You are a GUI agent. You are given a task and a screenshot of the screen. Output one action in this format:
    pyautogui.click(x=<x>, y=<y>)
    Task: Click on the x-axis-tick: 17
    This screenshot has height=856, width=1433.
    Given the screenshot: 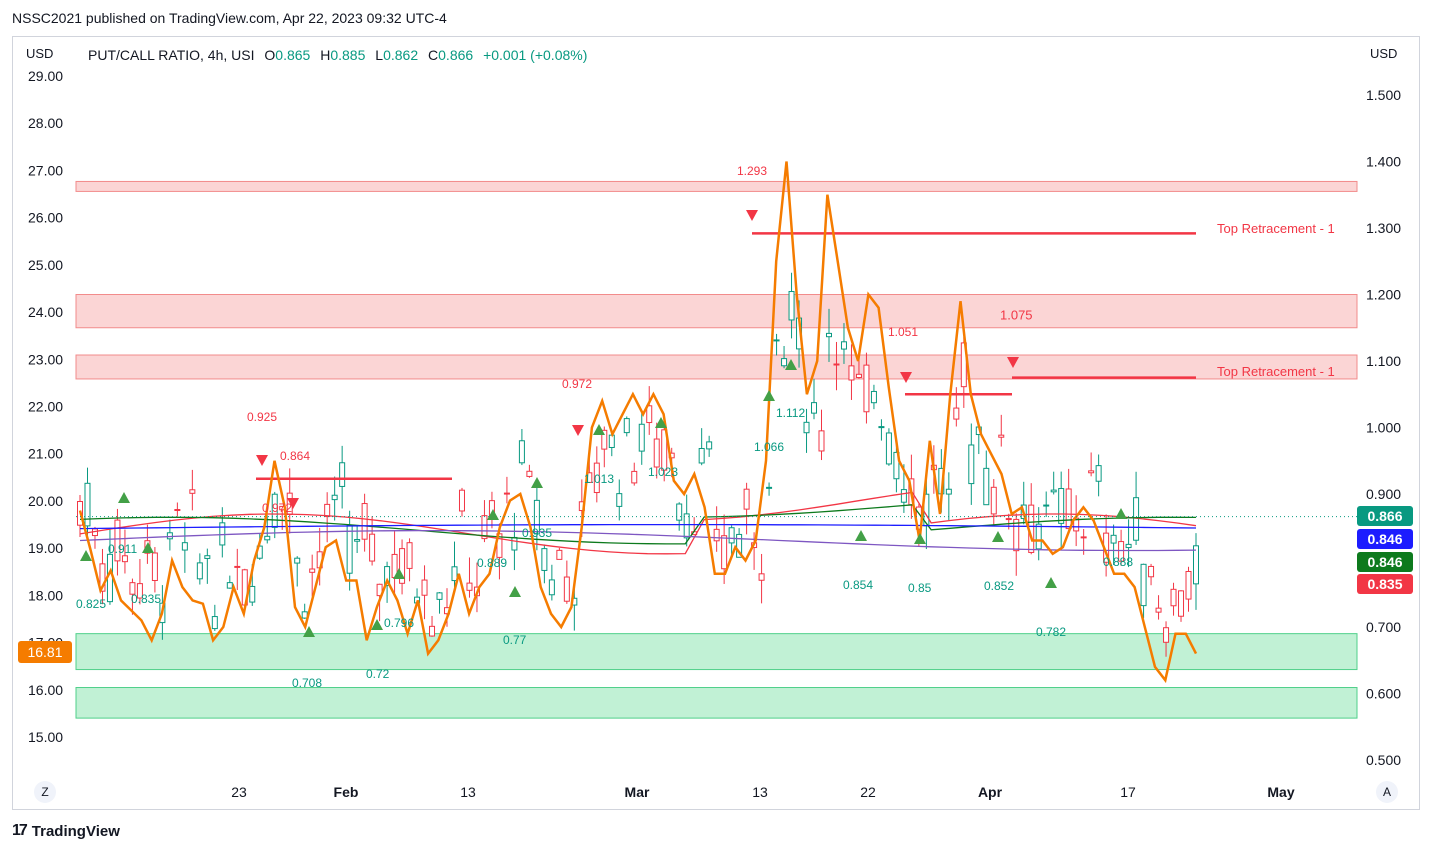 What is the action you would take?
    pyautogui.click(x=1128, y=792)
    